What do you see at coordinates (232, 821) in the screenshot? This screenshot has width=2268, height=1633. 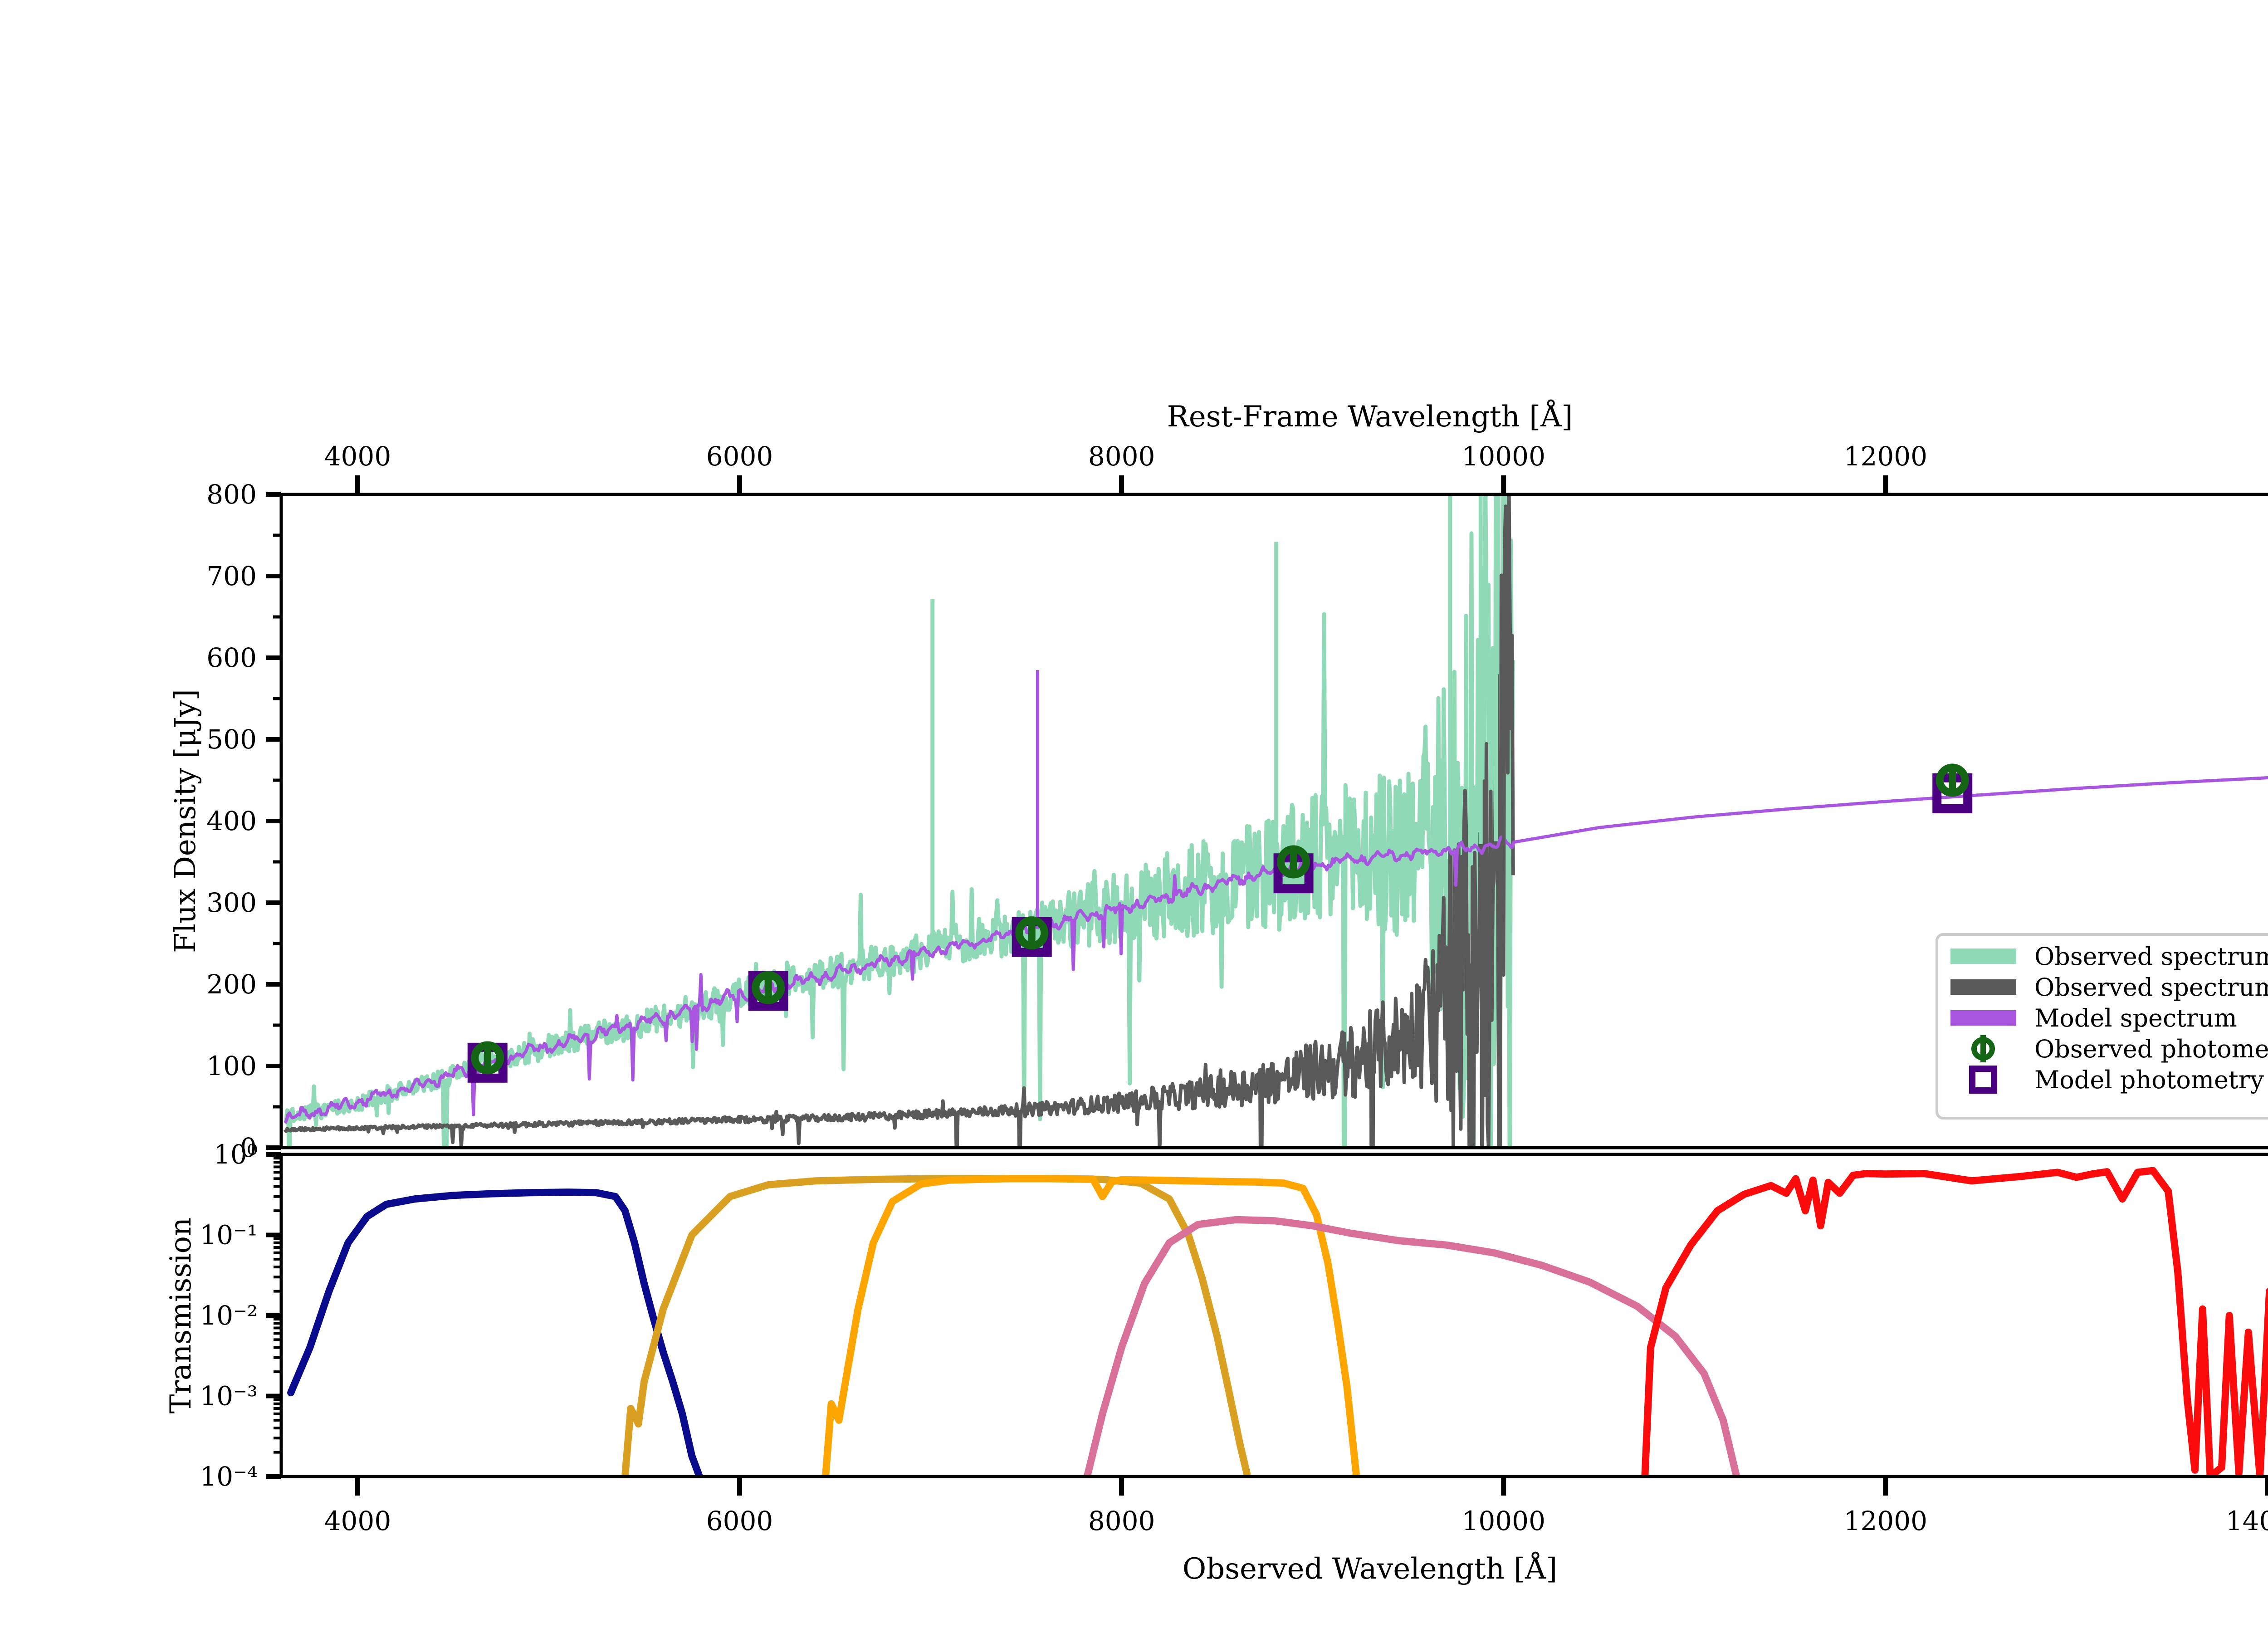 I see `flux-ytick-label-400: 400` at bounding box center [232, 821].